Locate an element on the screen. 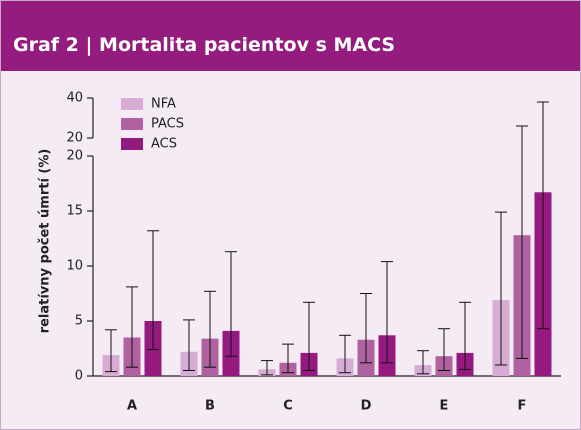 This screenshot has height=430, width=581. x-tick-label: A is located at coordinates (132, 406).